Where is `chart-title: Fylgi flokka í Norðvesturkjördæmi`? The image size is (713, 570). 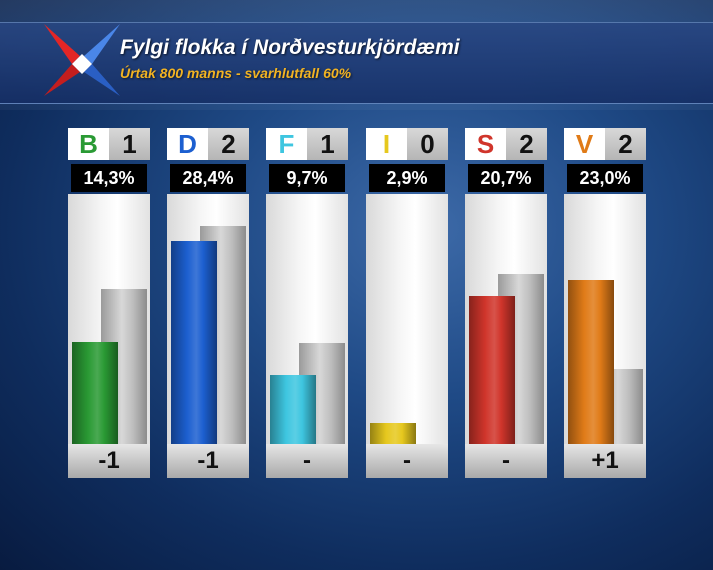 chart-title: Fylgi flokka í Norðvesturkjördæmi is located at coordinates (290, 47).